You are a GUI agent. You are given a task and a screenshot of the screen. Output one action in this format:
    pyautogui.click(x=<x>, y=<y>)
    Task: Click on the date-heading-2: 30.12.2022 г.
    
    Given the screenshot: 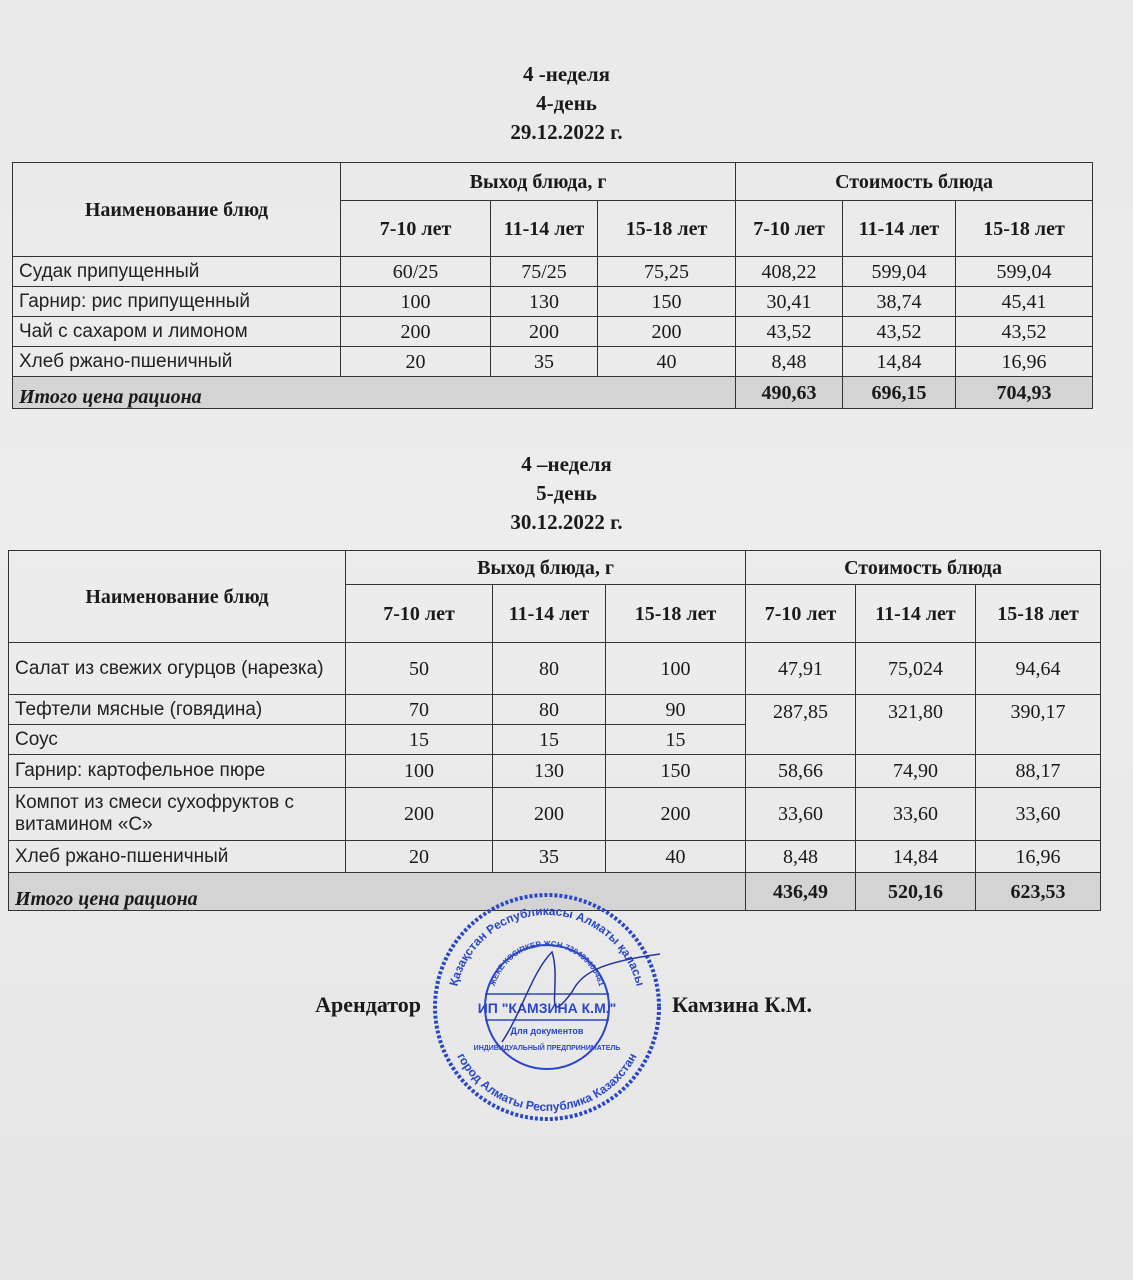 What is the action you would take?
    pyautogui.click(x=566, y=522)
    